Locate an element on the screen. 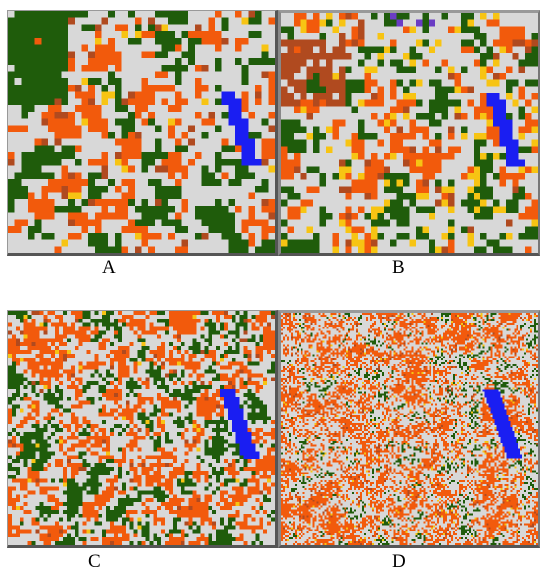 The width and height of the screenshot is (545, 572). panel-label-d: D is located at coordinates (399, 561).